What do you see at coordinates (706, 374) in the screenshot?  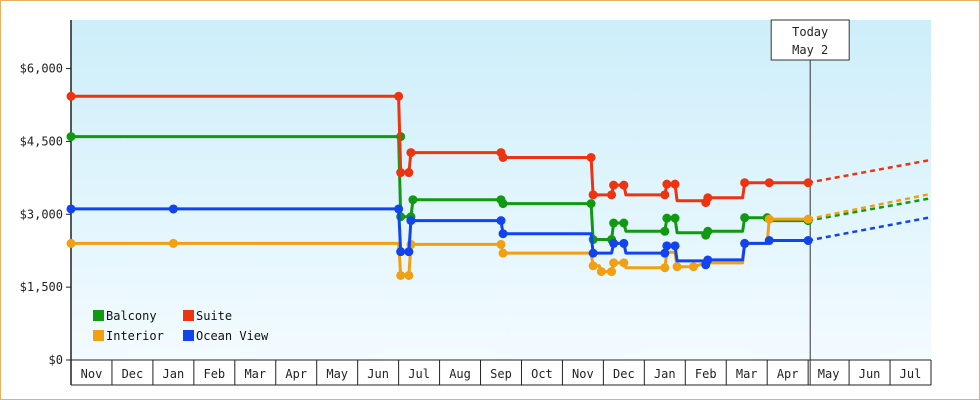 I see `x-tick-label-15: Feb` at bounding box center [706, 374].